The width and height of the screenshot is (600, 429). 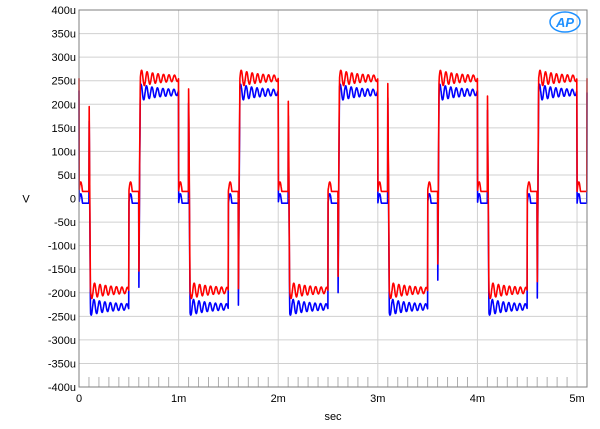 What do you see at coordinates (333, 417) in the screenshot?
I see `x-axis-title: sec` at bounding box center [333, 417].